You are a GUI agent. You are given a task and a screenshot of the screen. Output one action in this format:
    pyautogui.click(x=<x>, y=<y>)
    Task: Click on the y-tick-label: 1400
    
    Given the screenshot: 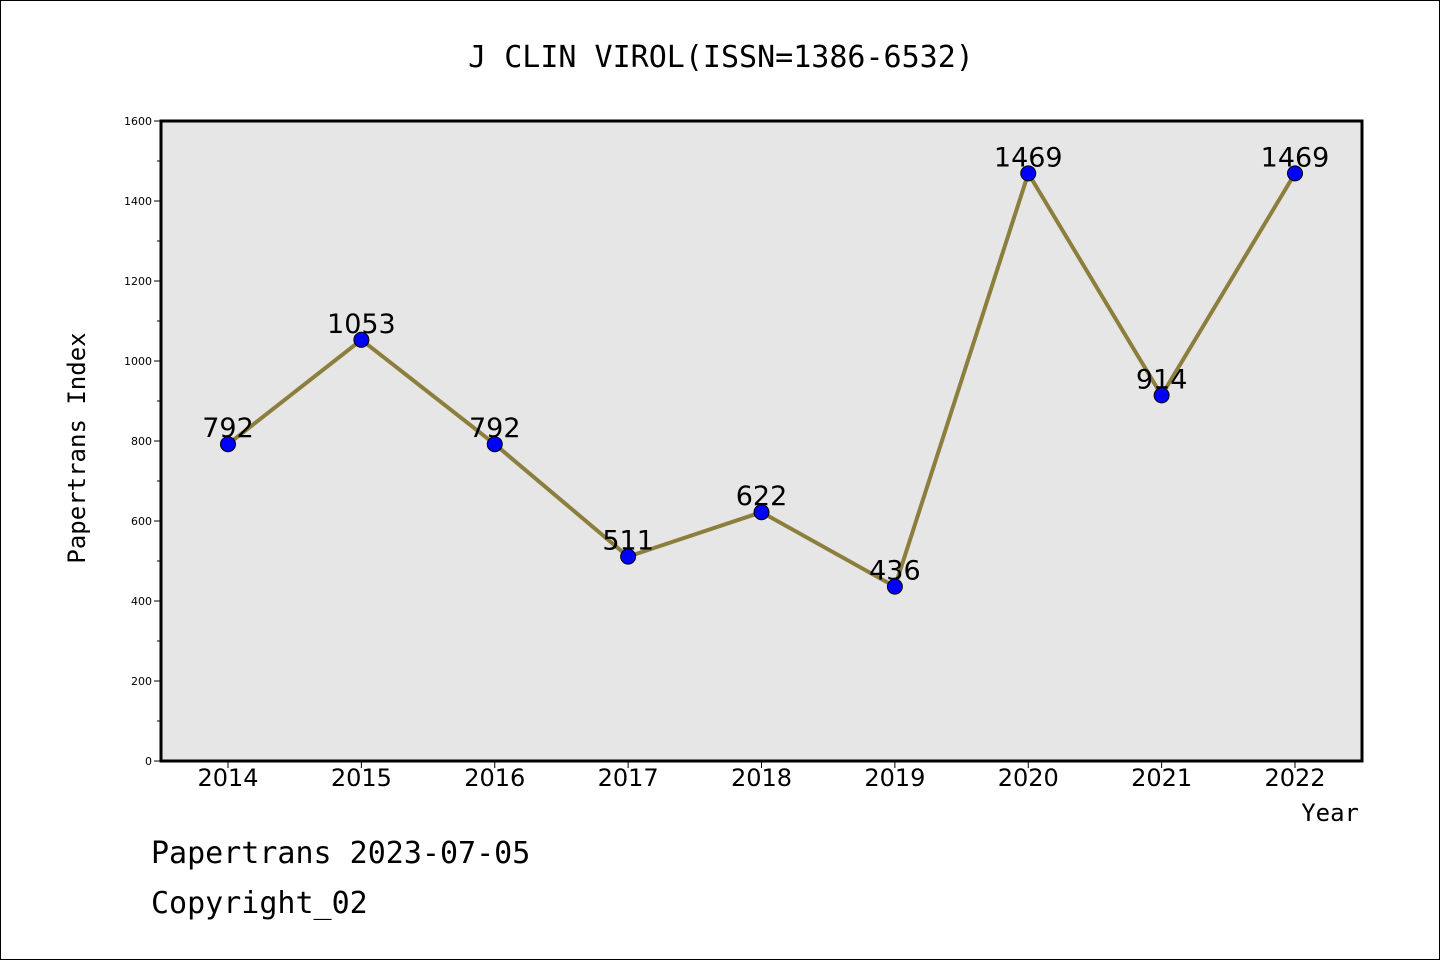 What is the action you would take?
    pyautogui.click(x=138, y=201)
    